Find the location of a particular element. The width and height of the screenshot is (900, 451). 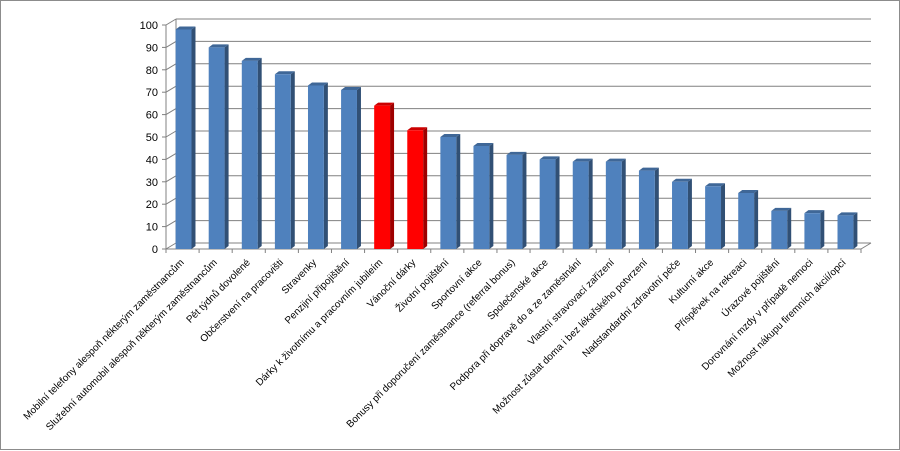

y-tick-label: 20 is located at coordinates (152, 205).